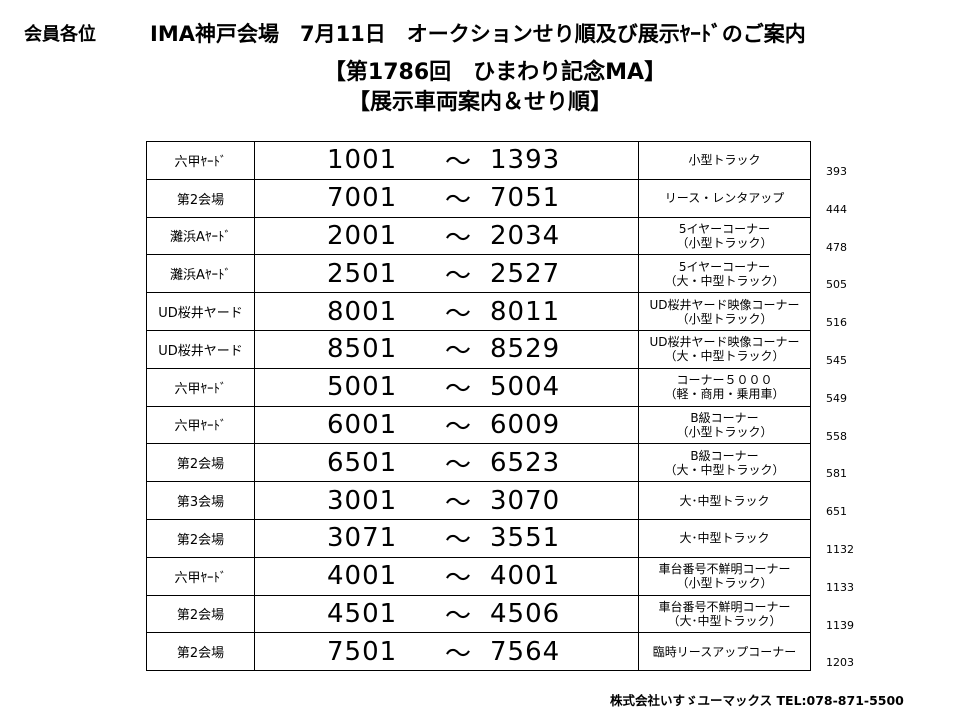  I want to click on table-row: 六甲ﾔｰﾄﾞ 6001 ～ 6009 B級コーナー （小型トラック）, so click(478, 425).